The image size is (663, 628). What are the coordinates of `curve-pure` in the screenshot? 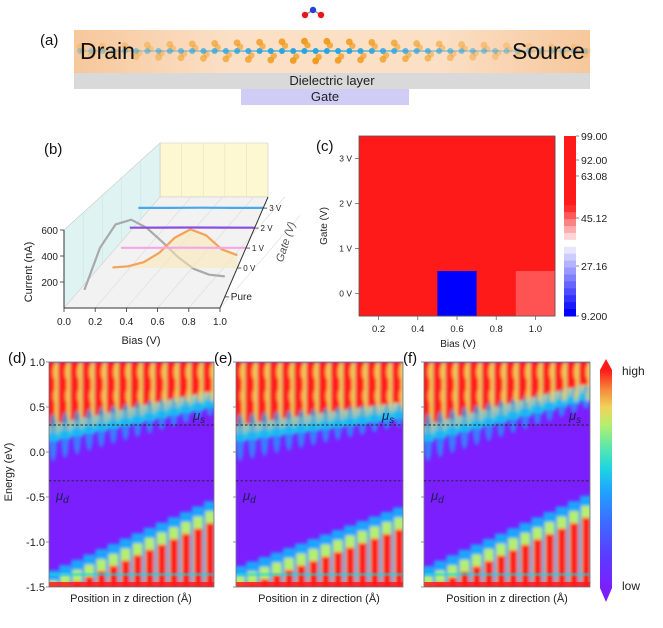 It's located at (154, 254).